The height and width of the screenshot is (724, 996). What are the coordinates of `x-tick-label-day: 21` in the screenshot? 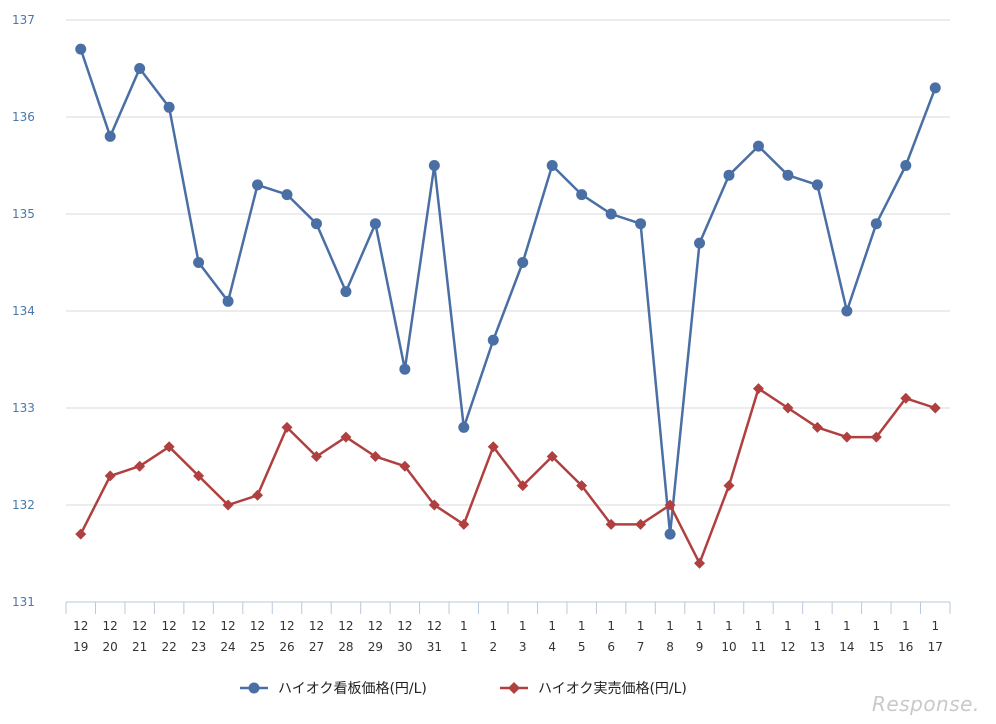 It's located at (139, 647).